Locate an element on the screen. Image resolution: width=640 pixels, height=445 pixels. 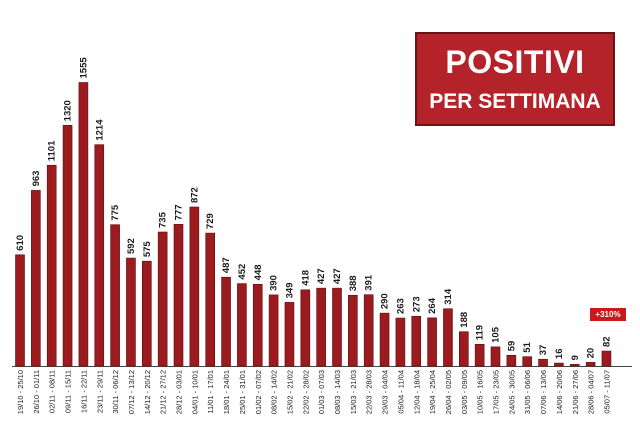
x-tick-label: 26/04 - 02/05 is located at coordinates (448, 392).